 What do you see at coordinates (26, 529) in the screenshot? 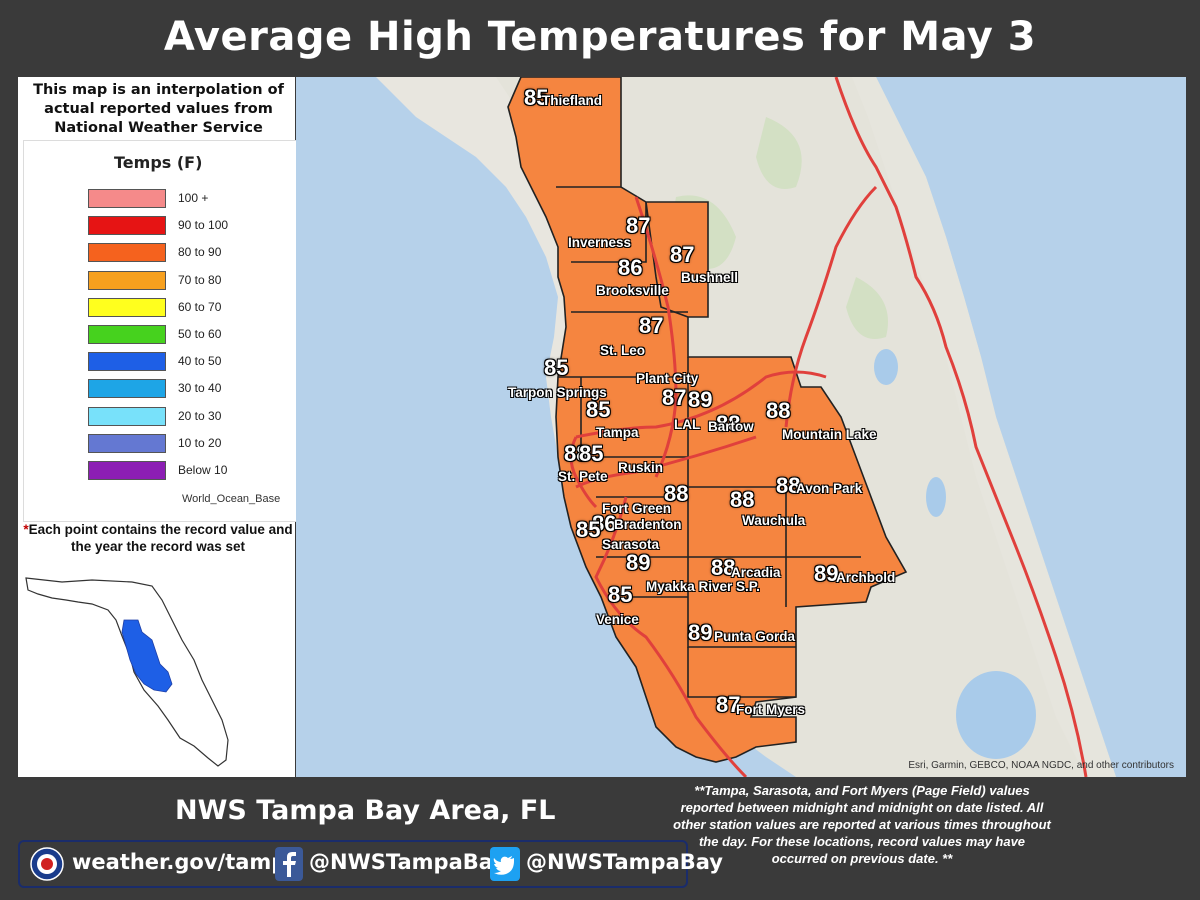
I see `note-star: *` at bounding box center [26, 529].